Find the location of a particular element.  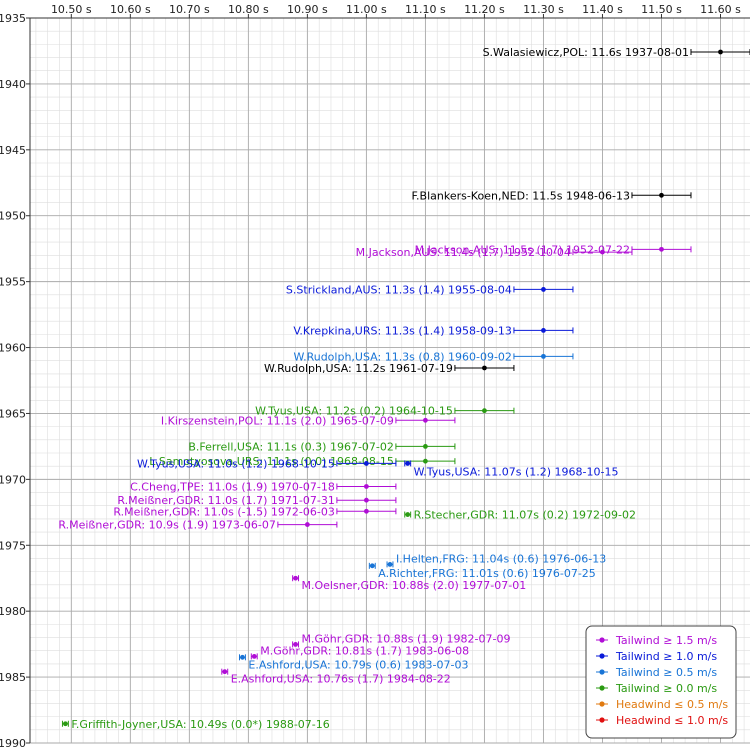

record-point-group: M.Jackson,AUS: 11.4s (1.7) 1952-10-04 is located at coordinates (494, 252).